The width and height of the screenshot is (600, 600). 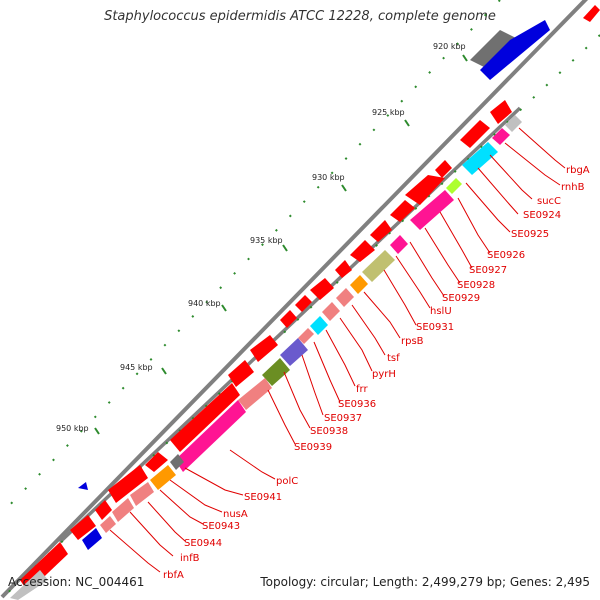 I want to click on tick-label: 930 kbp, so click(x=328, y=177).